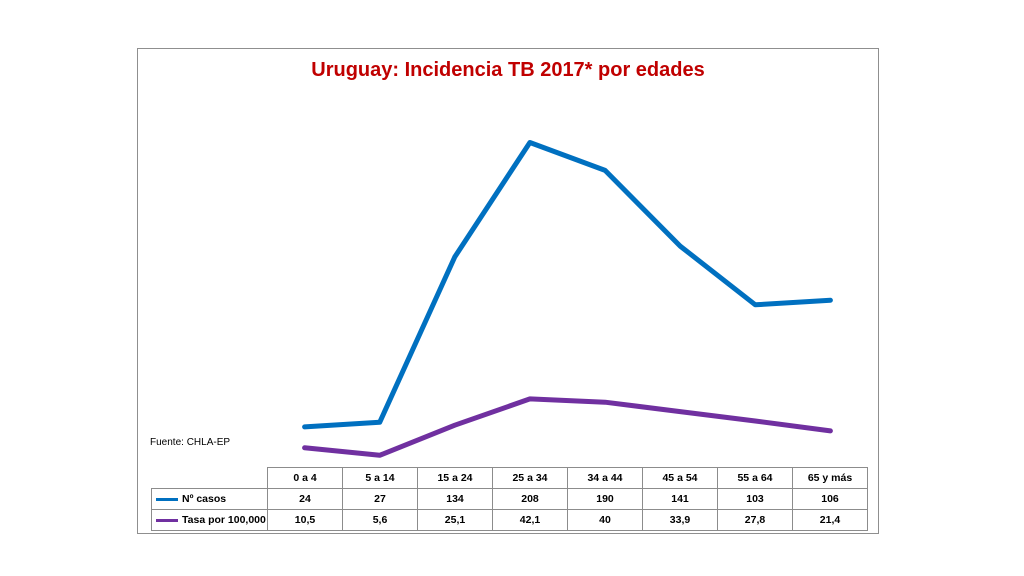 The image size is (1024, 576). What do you see at coordinates (224, 520) in the screenshot?
I see `legend-label-tasa: Tasa por 100,000` at bounding box center [224, 520].